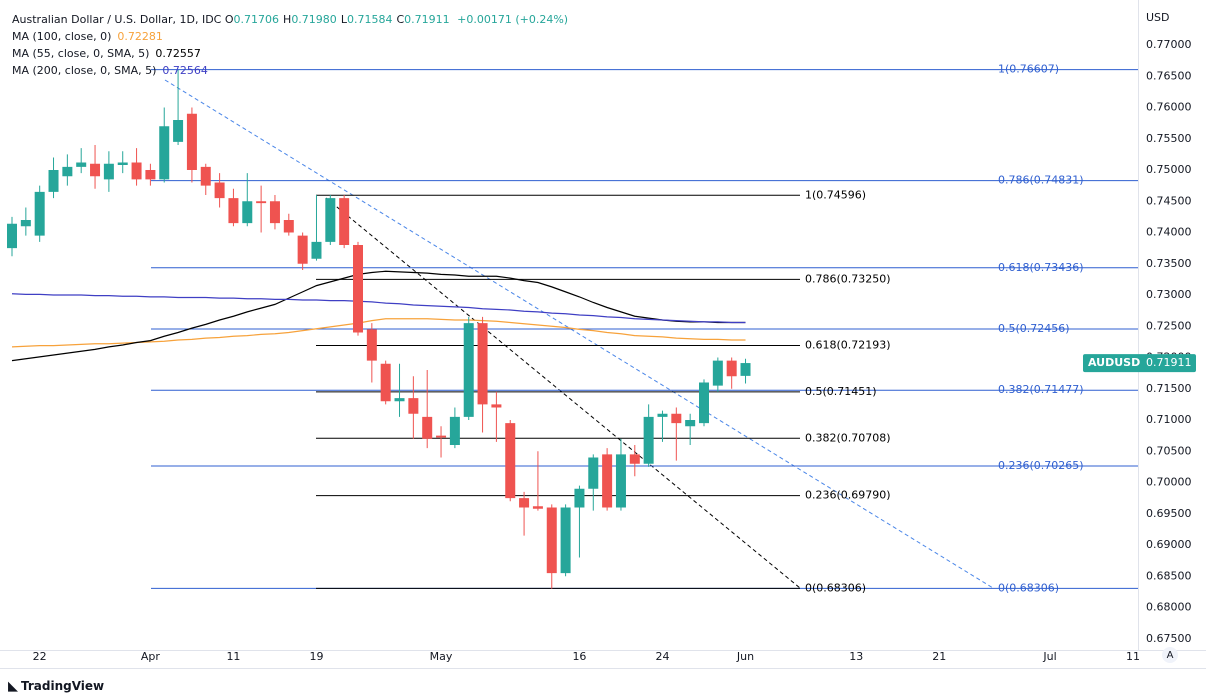 This screenshot has width=1206, height=697. I want to click on ma-legend-row: MA (100, close, 0) 0.72281, so click(292, 36).